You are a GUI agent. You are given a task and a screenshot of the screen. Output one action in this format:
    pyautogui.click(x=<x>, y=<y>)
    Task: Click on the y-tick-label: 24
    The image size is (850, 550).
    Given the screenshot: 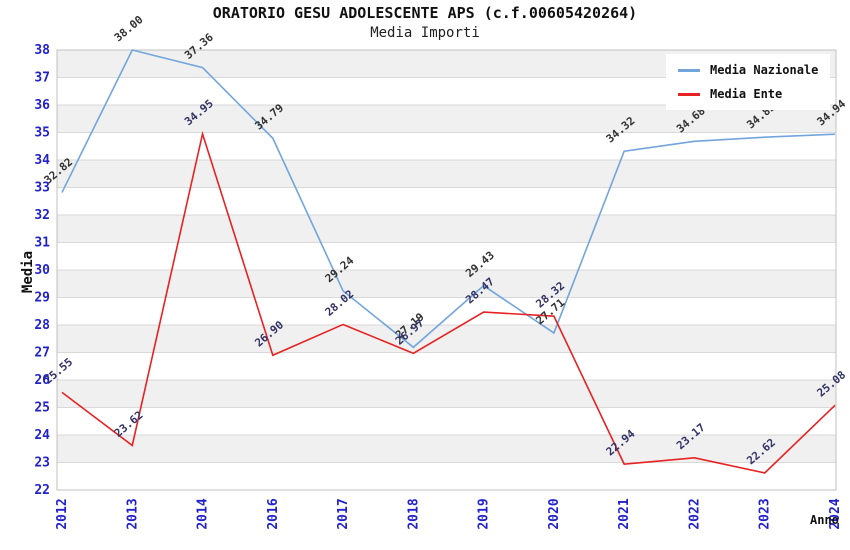 What is the action you would take?
    pyautogui.click(x=42, y=435)
    